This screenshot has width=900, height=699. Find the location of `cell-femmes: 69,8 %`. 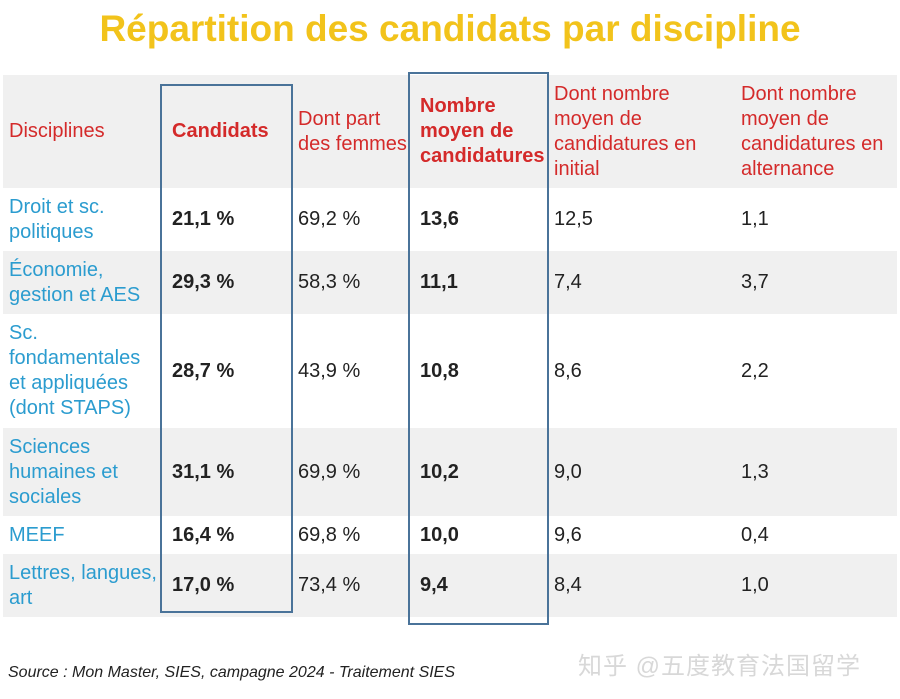

cell-femmes: 69,8 % is located at coordinates (329, 534).